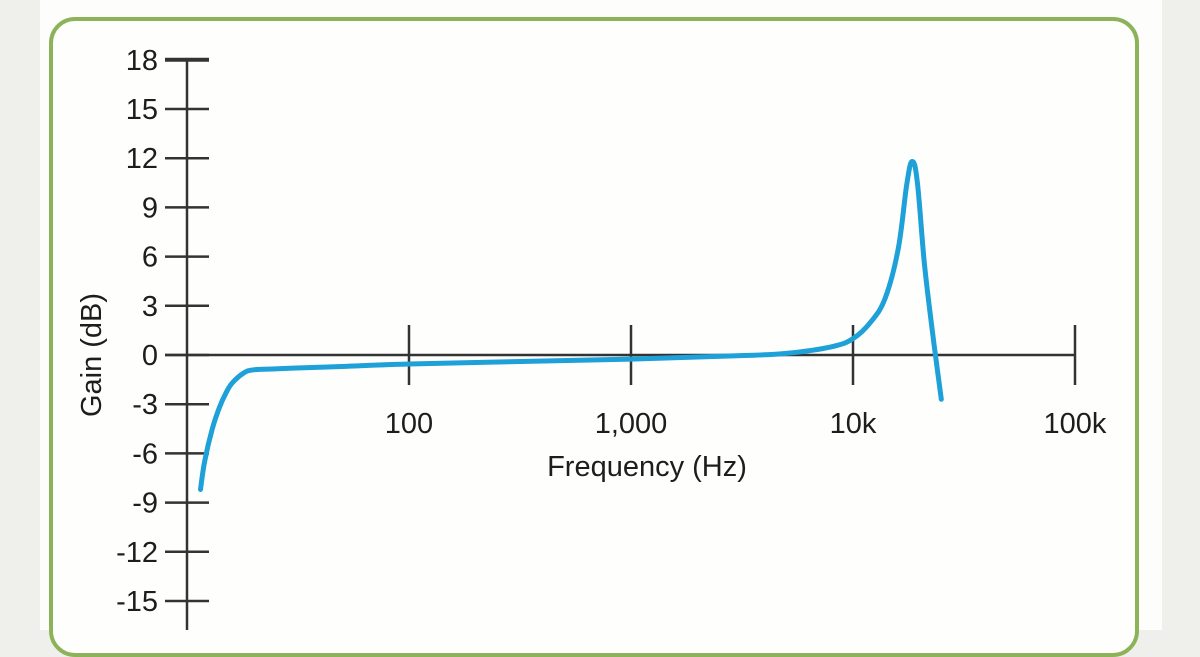 The width and height of the screenshot is (1200, 657). Describe the element at coordinates (145, 405) in the screenshot. I see `y-tick-label: -3` at that location.